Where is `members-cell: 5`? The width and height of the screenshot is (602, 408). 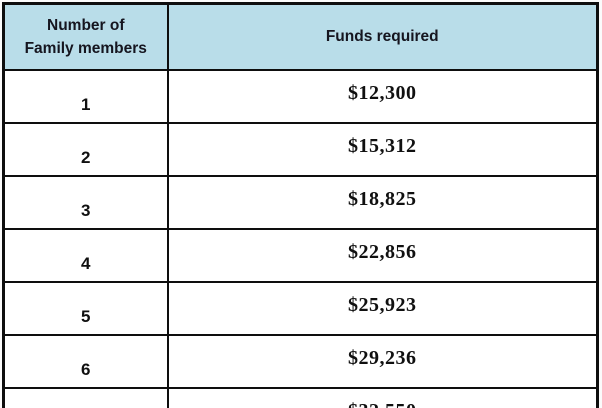 members-cell: 5 is located at coordinates (85, 308).